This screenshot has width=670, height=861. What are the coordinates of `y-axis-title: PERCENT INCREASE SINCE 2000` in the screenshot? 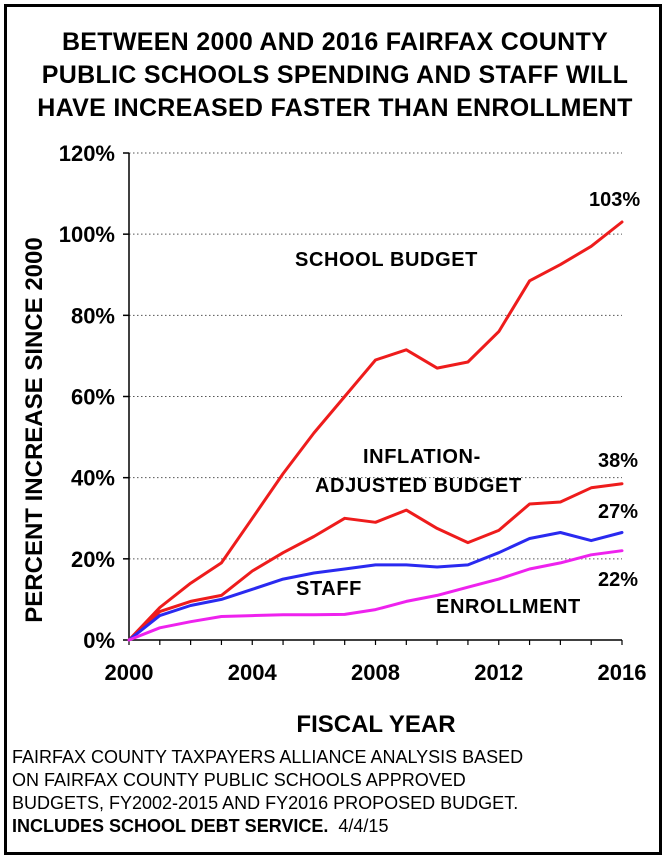 It's located at (34, 429).